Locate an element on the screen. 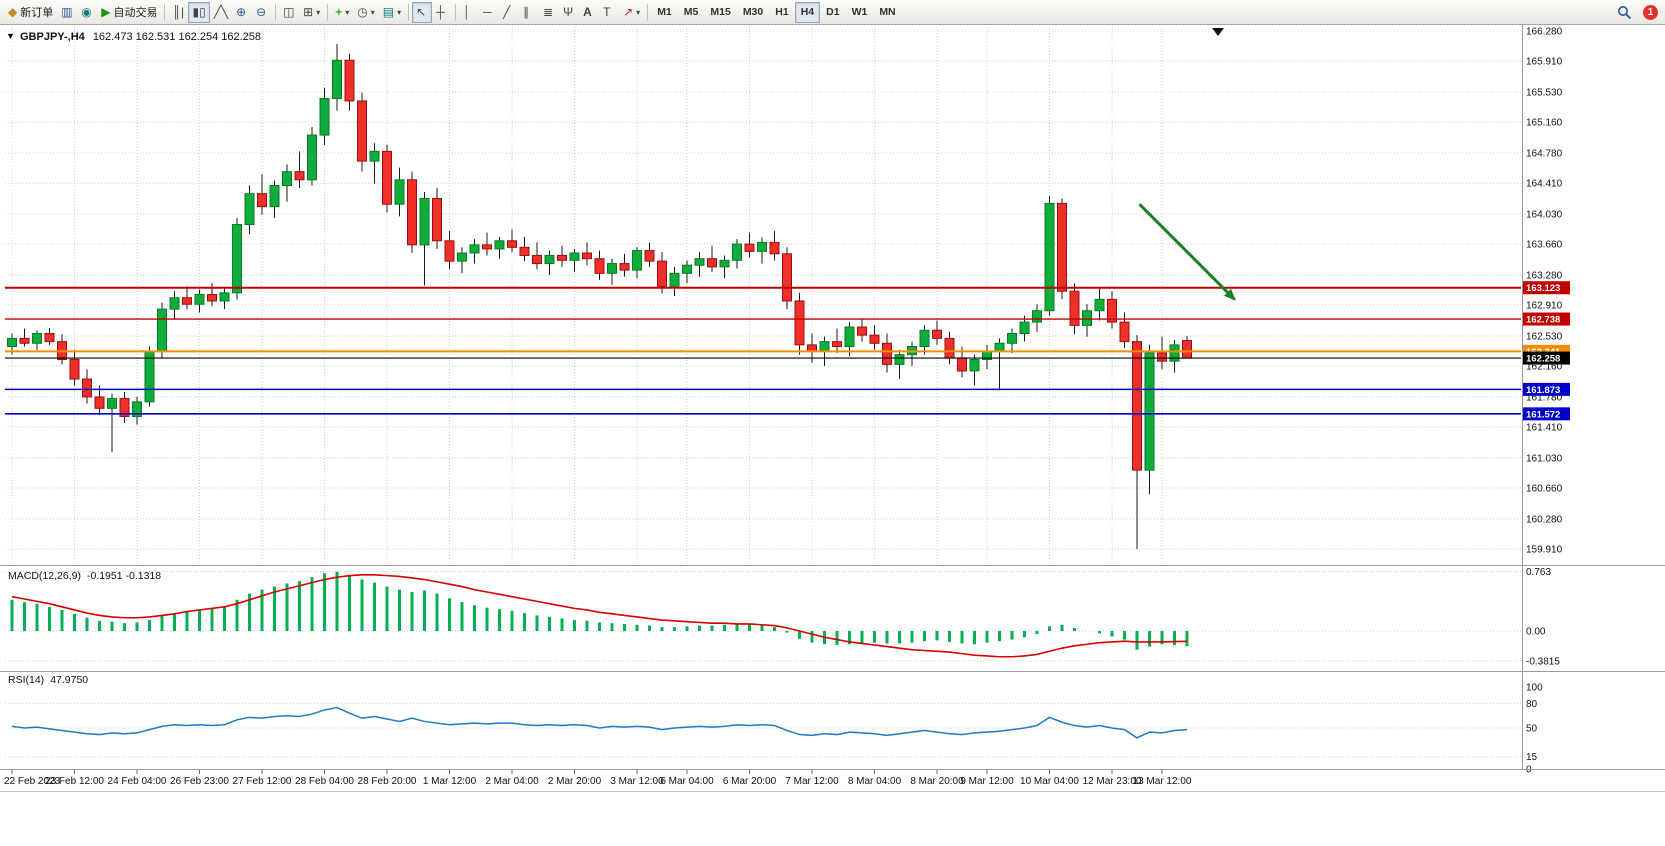 This screenshot has height=846, width=1665. toolbar-right: 1 is located at coordinates (1637, 12).